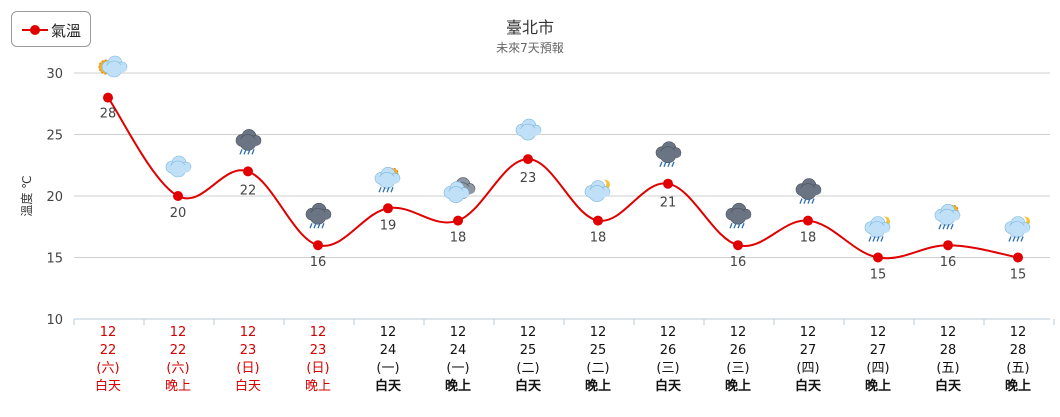 The width and height of the screenshot is (1060, 417). I want to click on legend: 氣溫, so click(51, 29).